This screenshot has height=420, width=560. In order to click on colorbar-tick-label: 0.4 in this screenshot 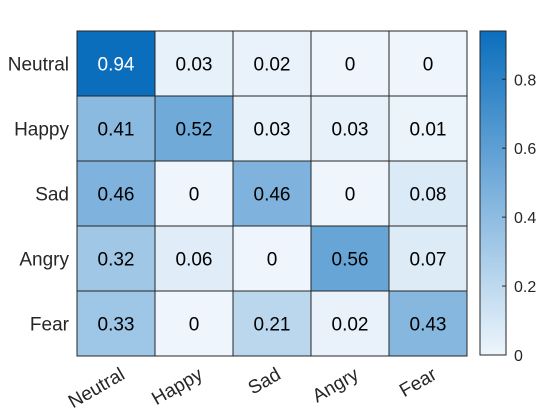, I will do `click(525, 218)`.